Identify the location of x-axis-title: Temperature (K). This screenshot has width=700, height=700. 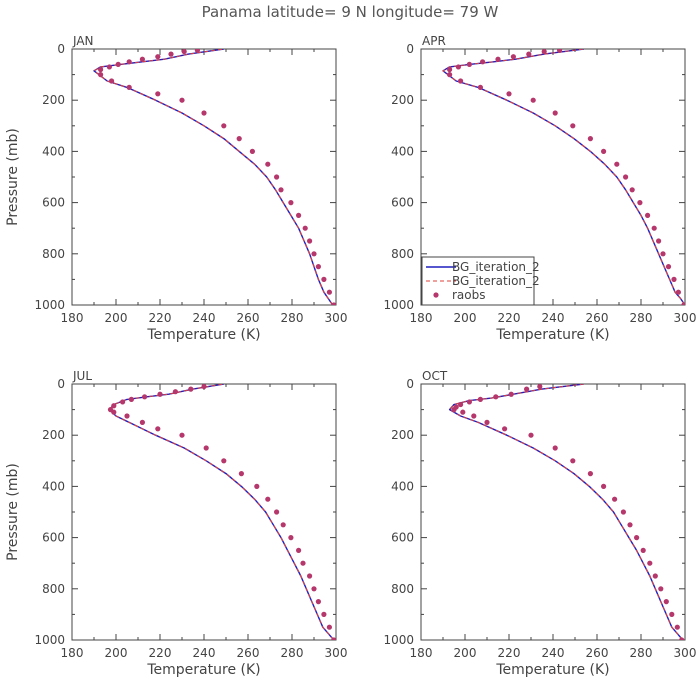
(552, 670).